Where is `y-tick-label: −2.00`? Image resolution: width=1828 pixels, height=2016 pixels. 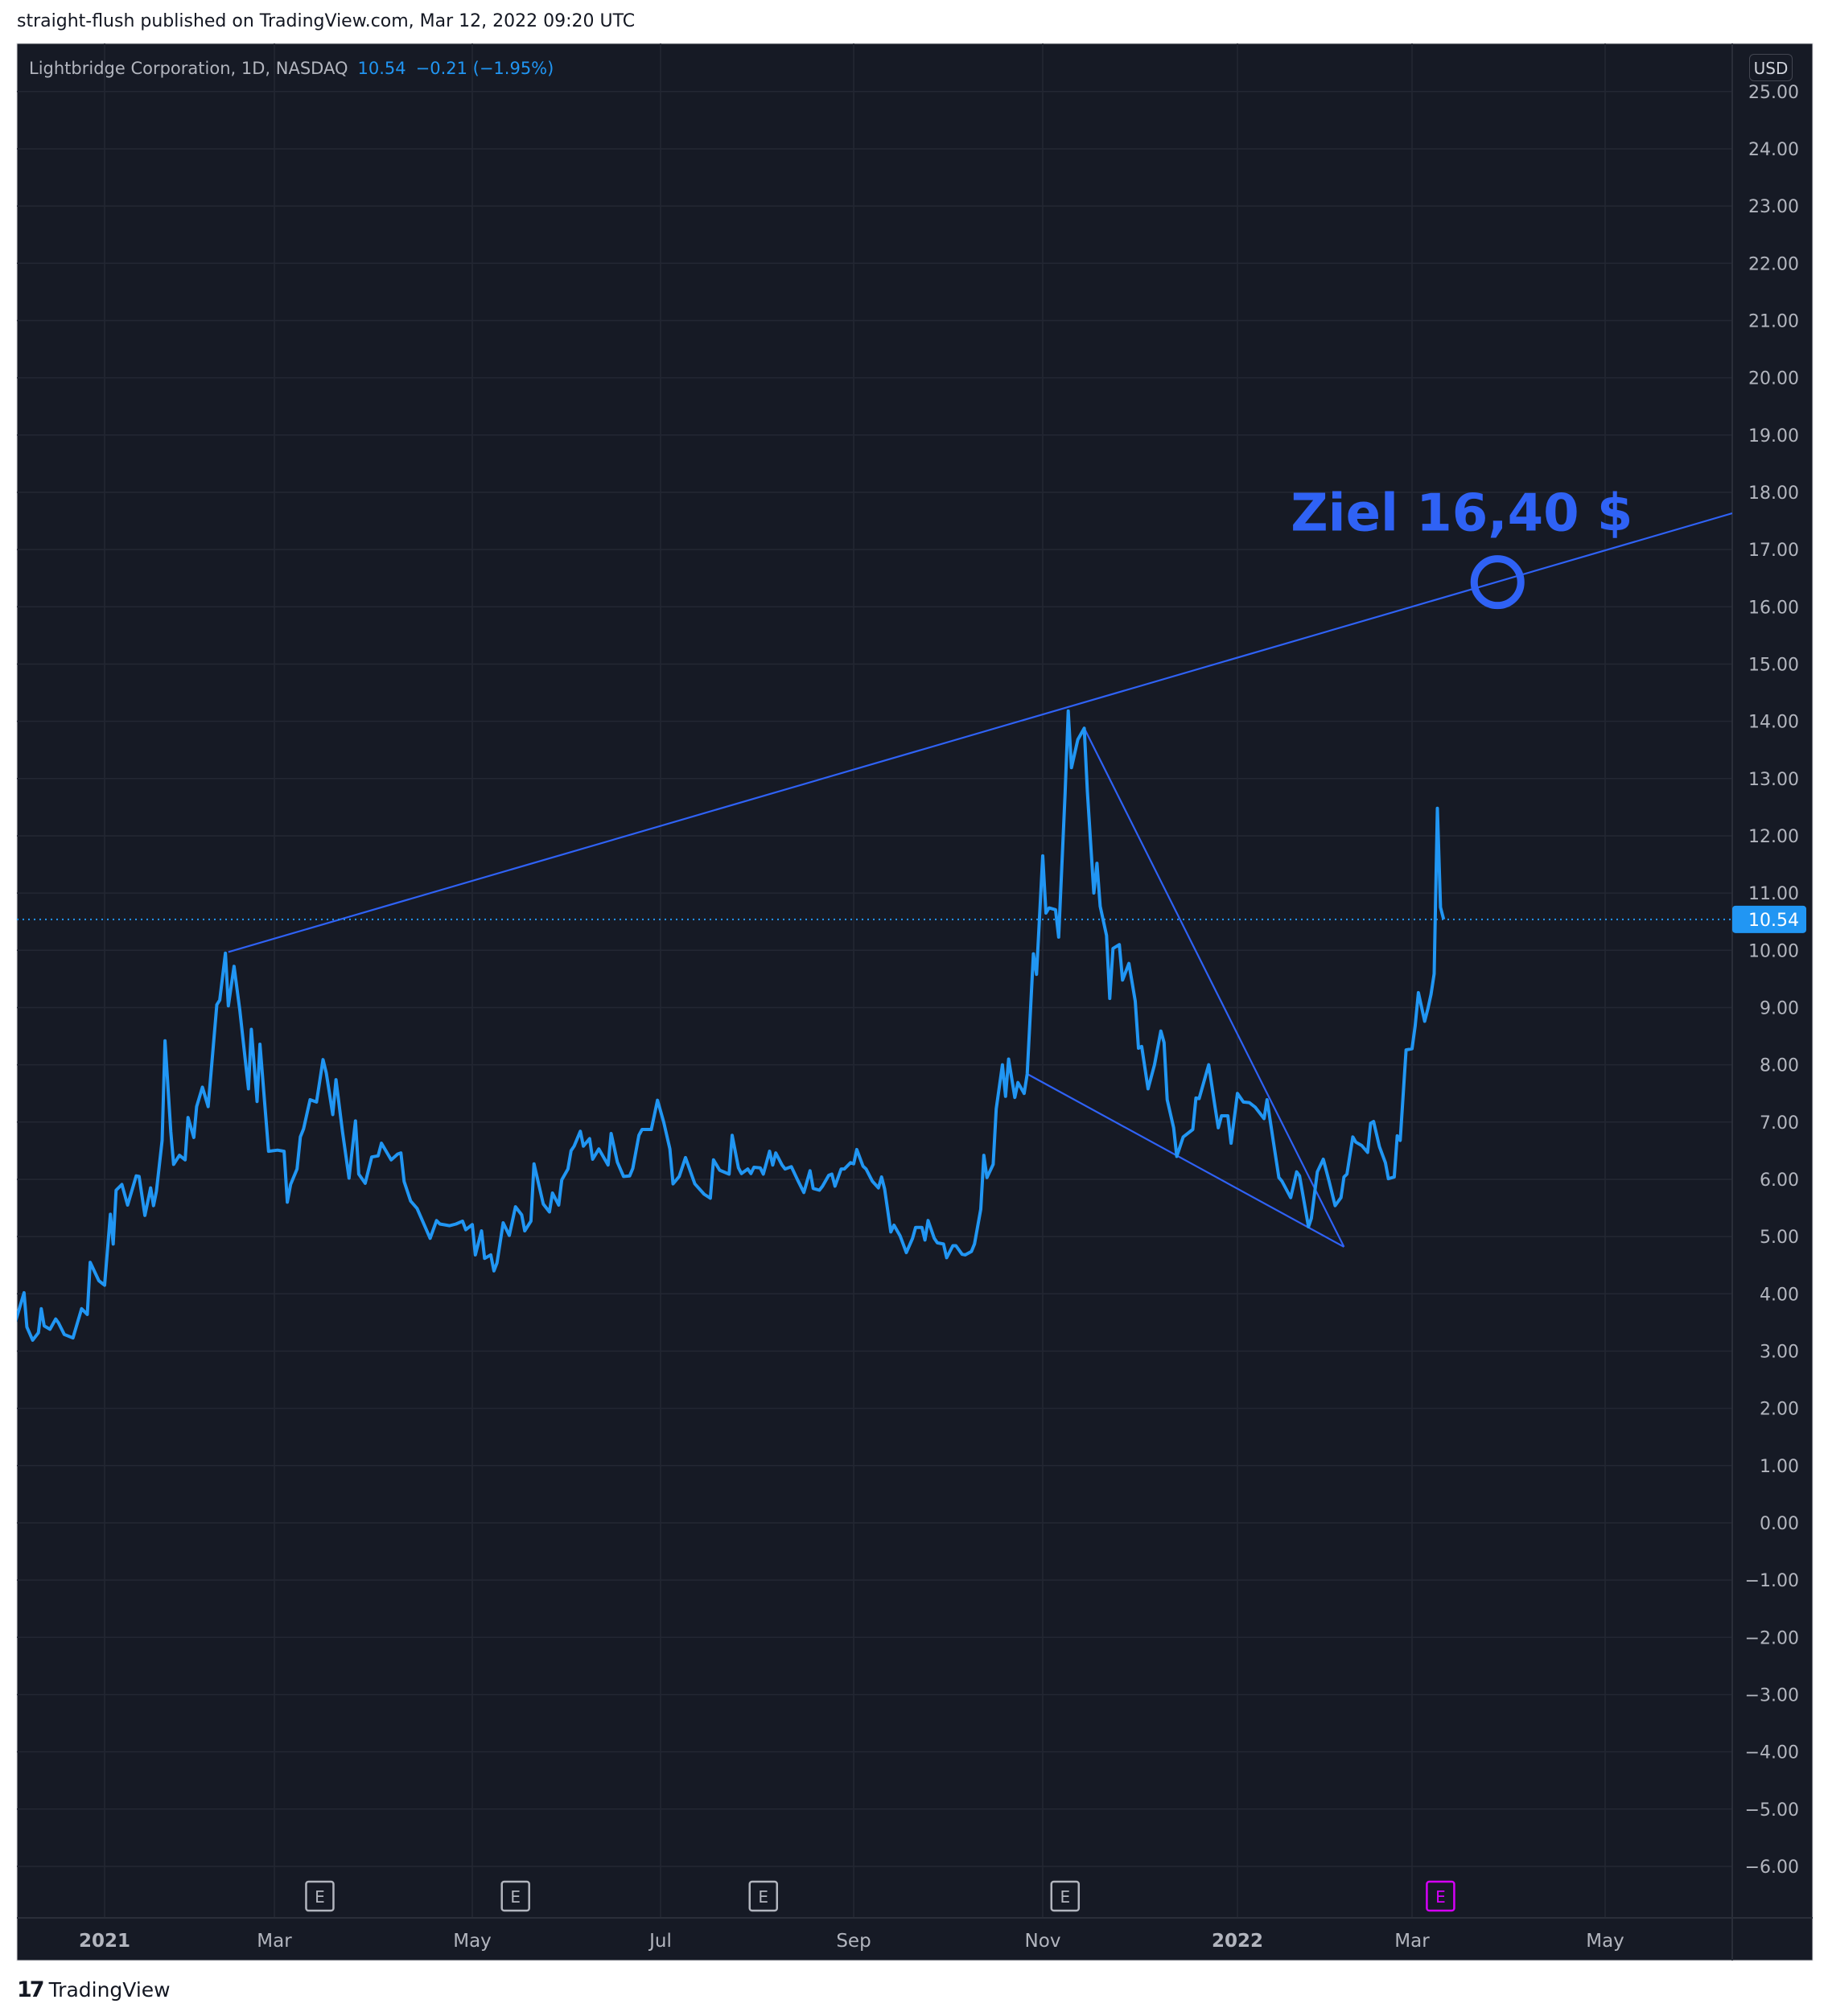 y-tick-label: −2.00 is located at coordinates (1772, 1638).